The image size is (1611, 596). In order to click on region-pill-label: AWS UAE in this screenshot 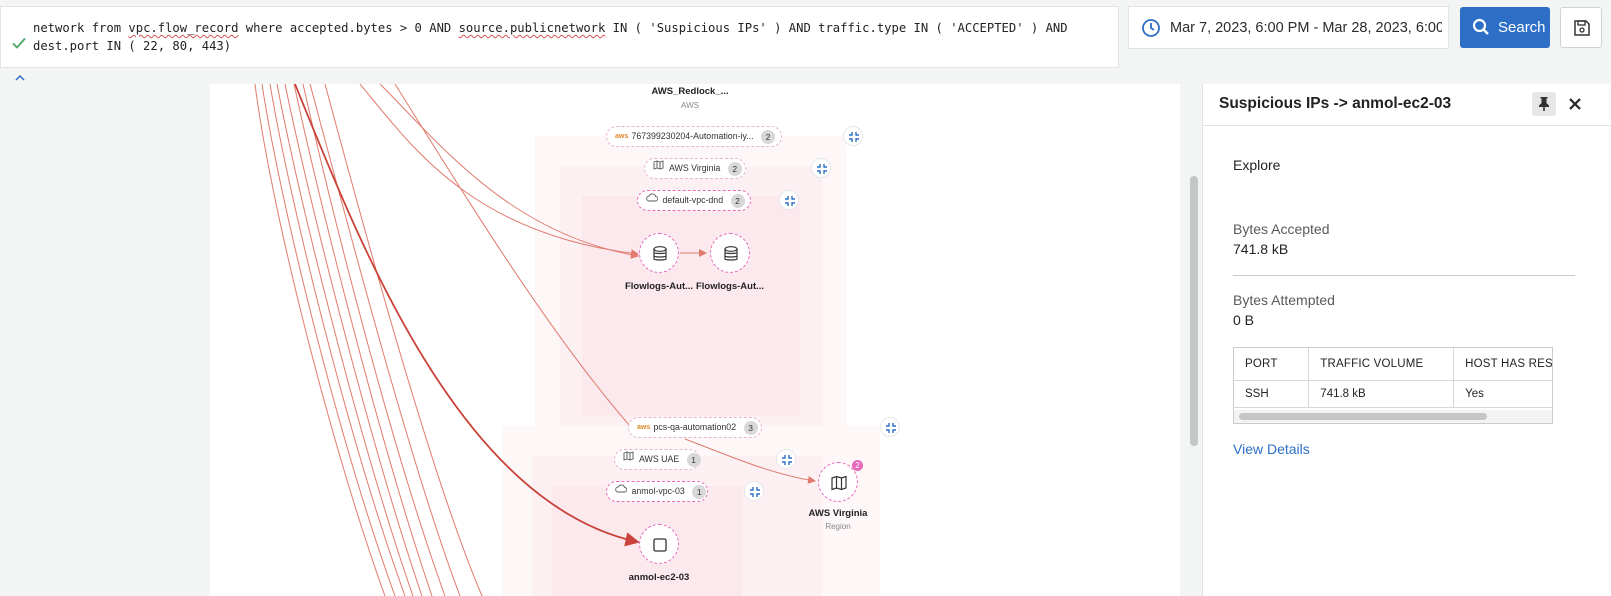, I will do `click(659, 459)`.